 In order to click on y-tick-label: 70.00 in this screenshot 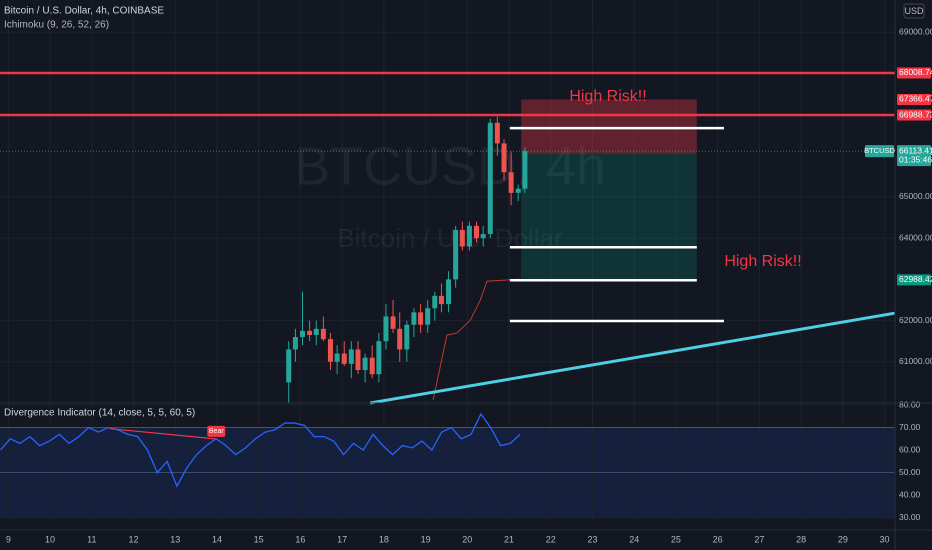, I will do `click(910, 427)`.